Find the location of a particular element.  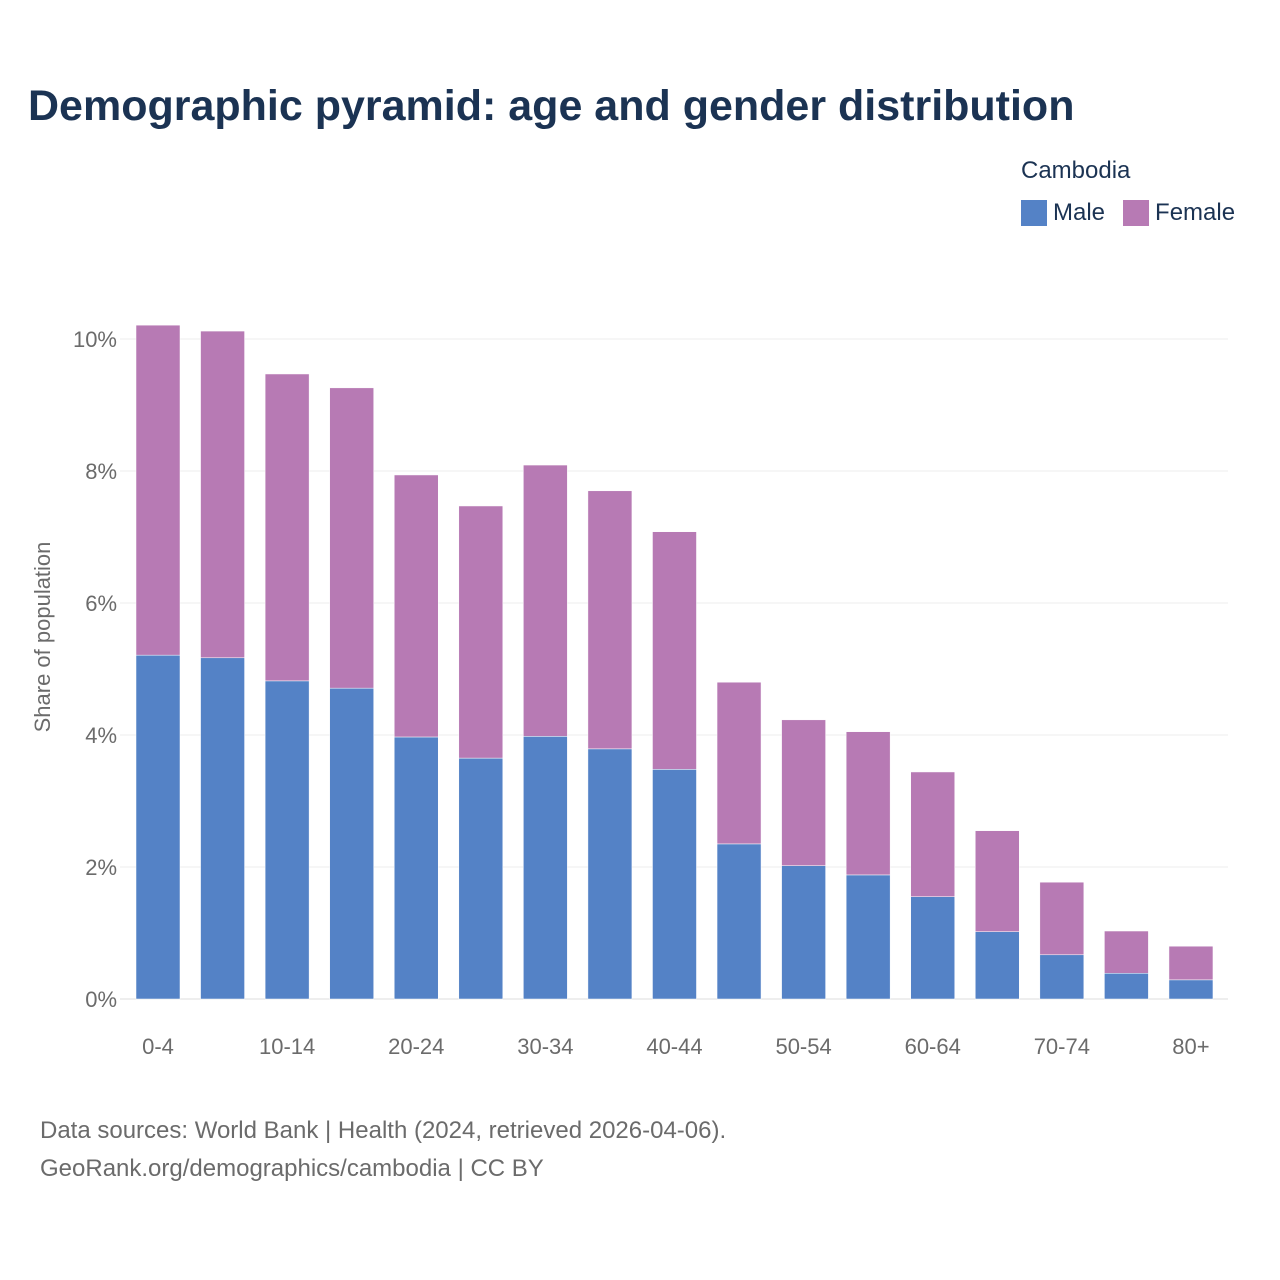

y-axis-label: Share of population is located at coordinates (42, 637).